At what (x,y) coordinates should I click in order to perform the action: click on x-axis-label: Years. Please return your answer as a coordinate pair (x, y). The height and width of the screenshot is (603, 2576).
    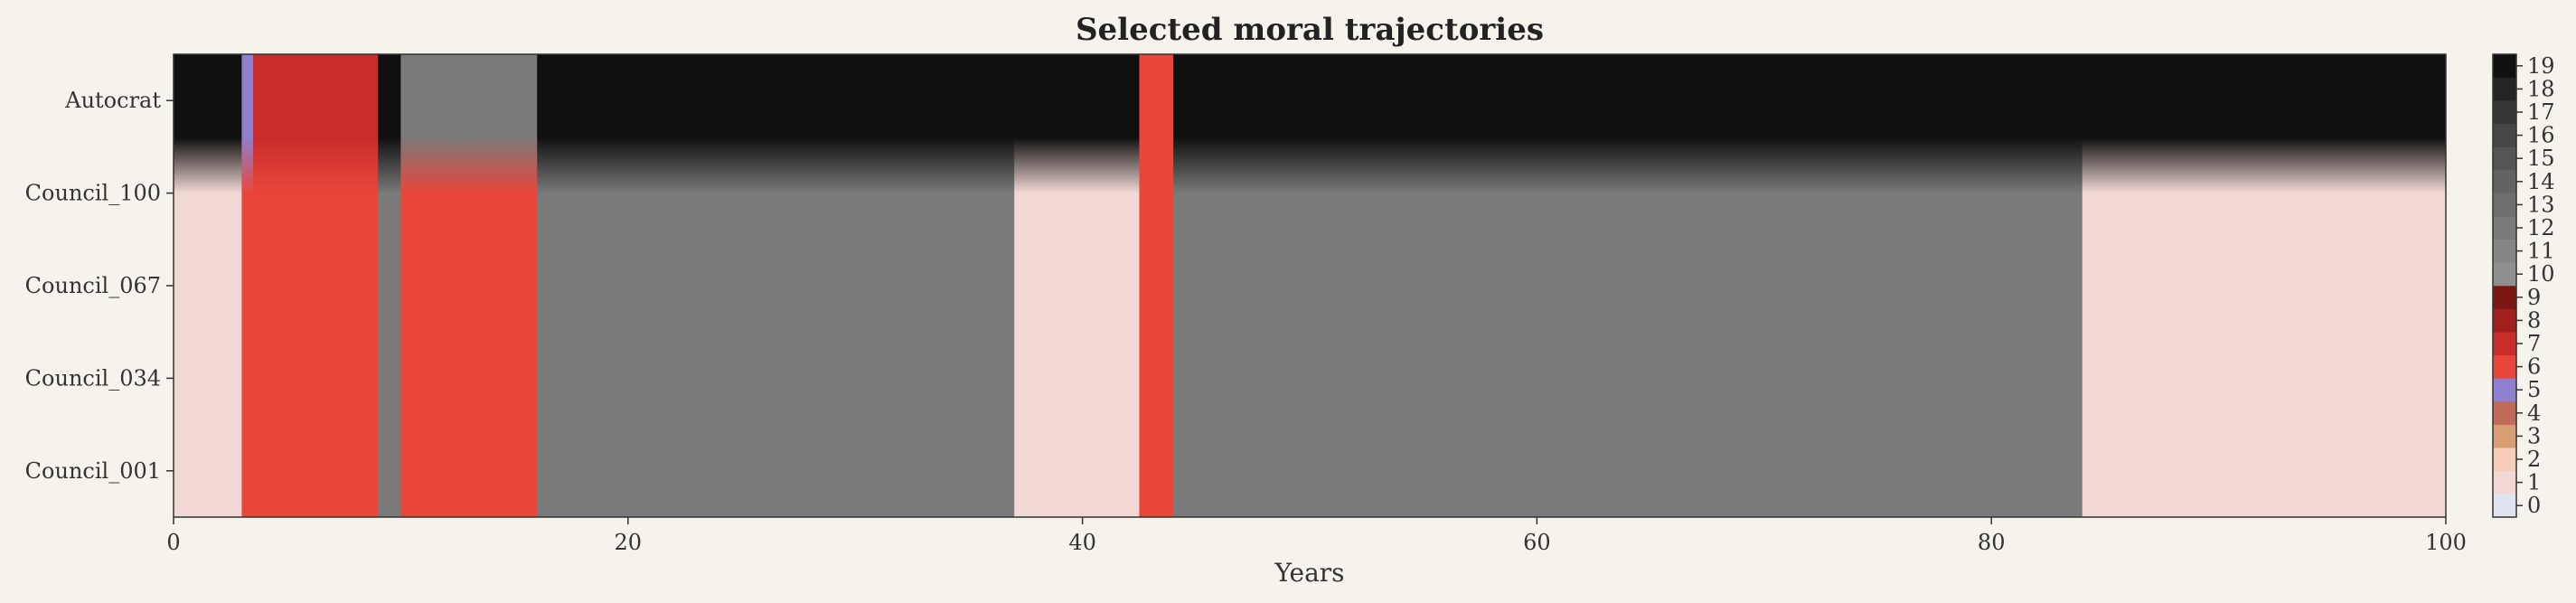
    Looking at the image, I should click on (1309, 573).